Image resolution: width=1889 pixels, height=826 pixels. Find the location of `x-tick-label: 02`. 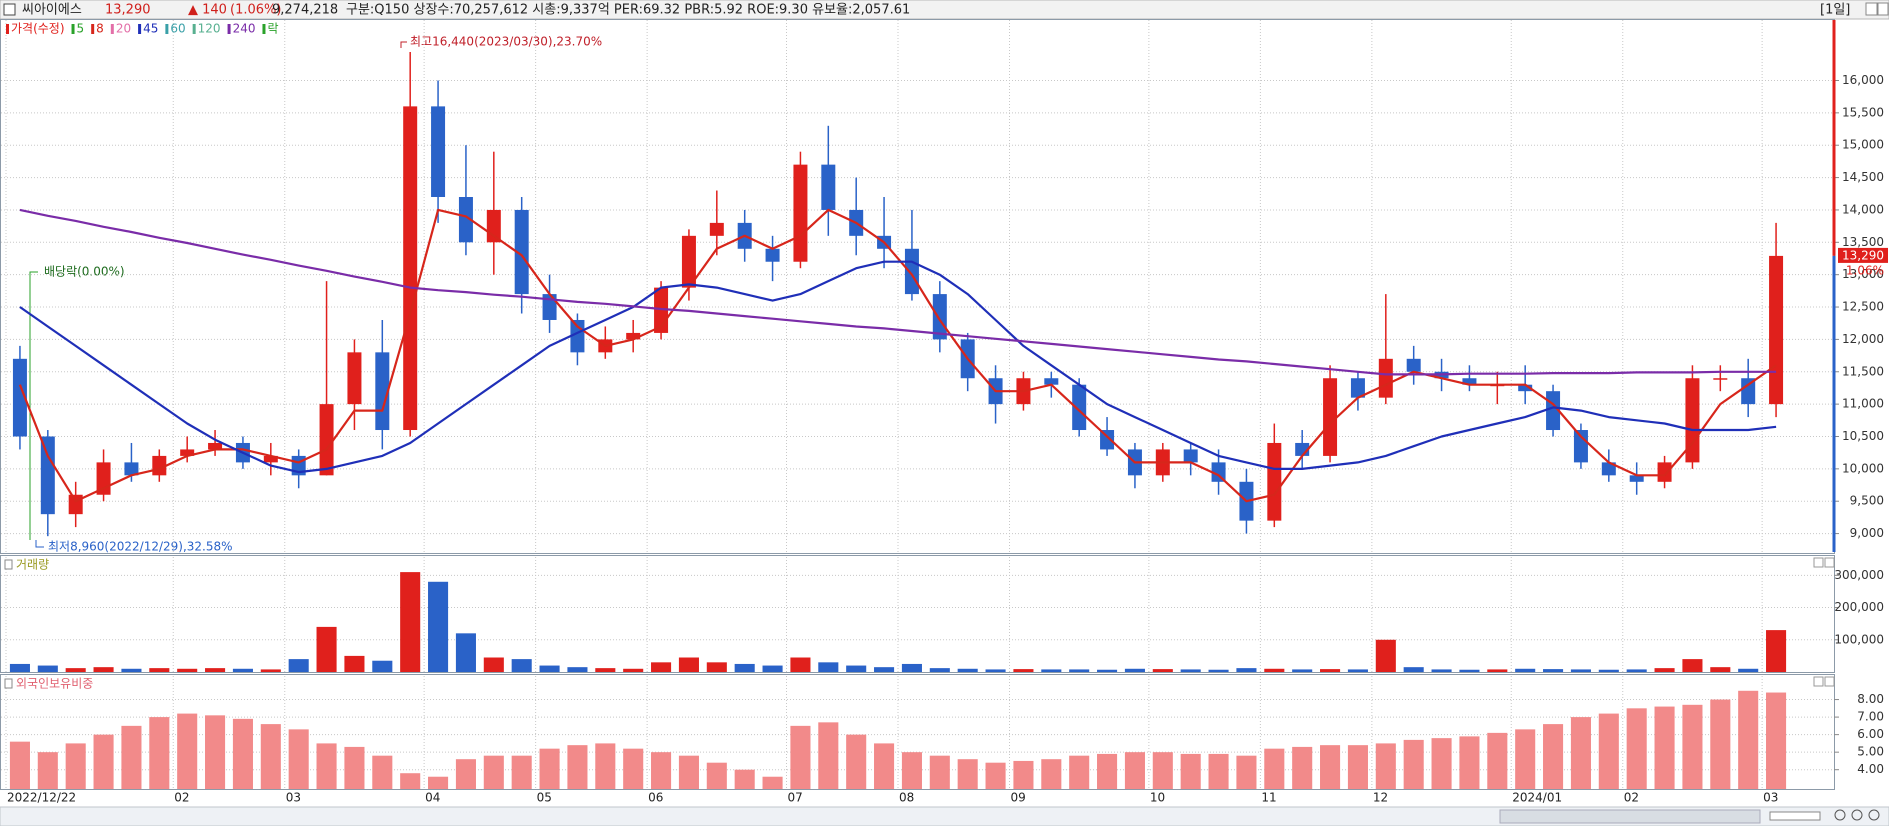

x-tick-label: 02 is located at coordinates (1631, 798).